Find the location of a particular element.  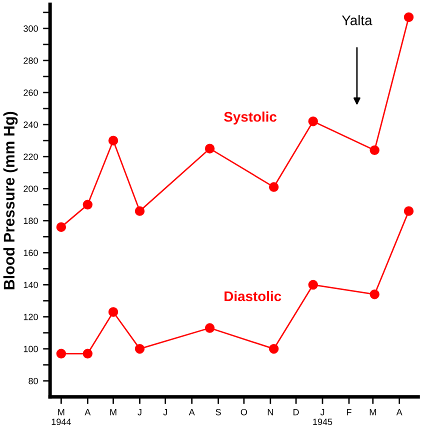

series-label: Diastolic is located at coordinates (253, 296).